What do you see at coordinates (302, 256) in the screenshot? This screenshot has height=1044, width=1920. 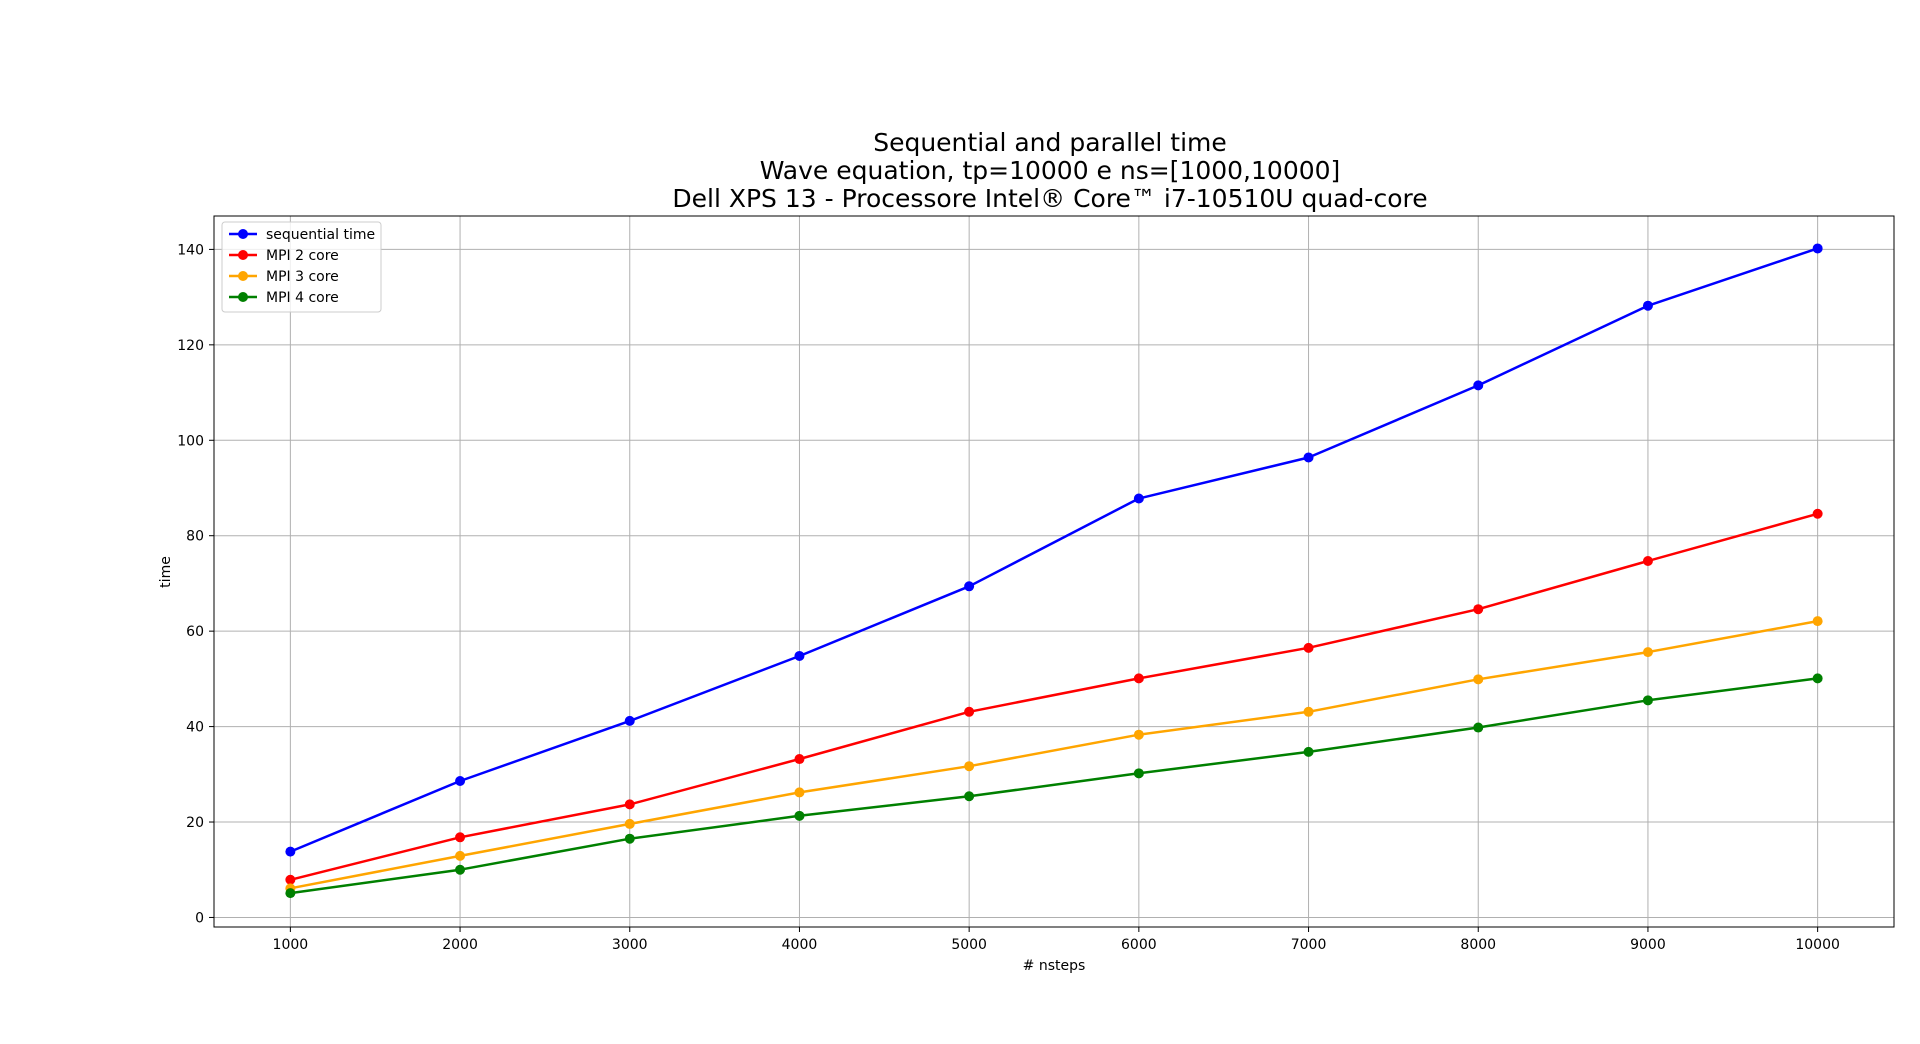 I see `legend-label: MPI 2 core` at bounding box center [302, 256].